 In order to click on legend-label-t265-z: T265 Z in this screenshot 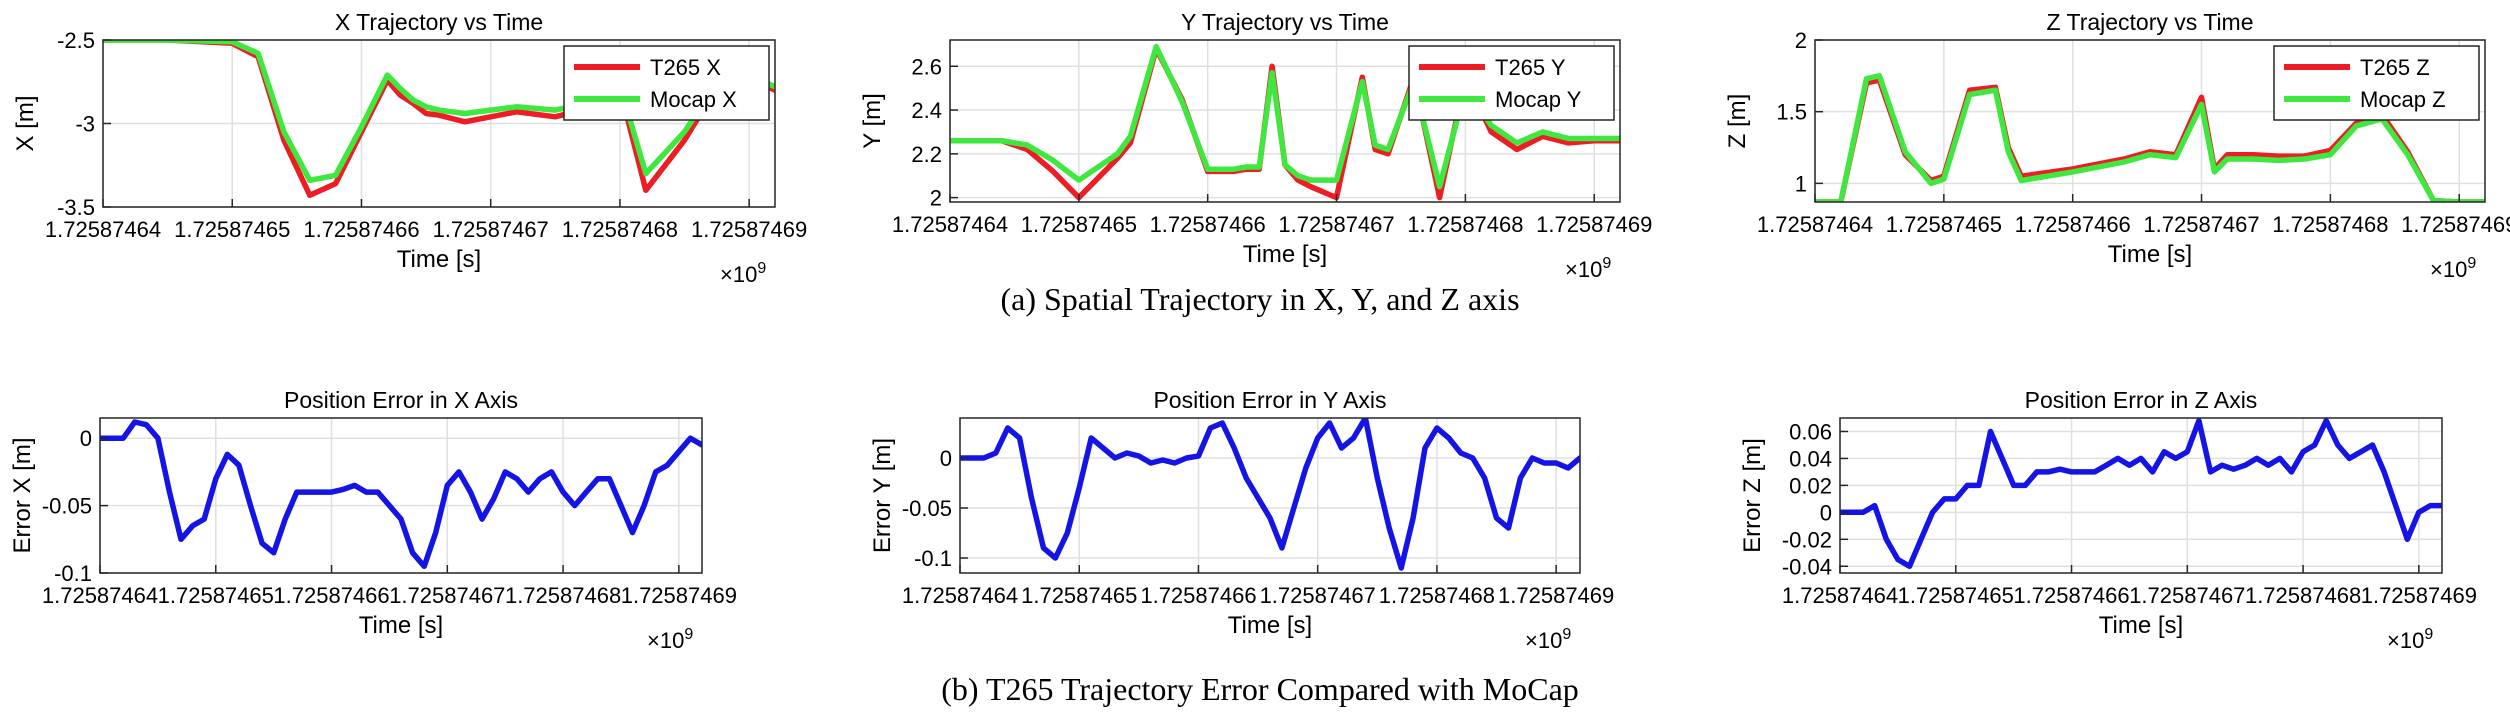, I will do `click(2395, 67)`.